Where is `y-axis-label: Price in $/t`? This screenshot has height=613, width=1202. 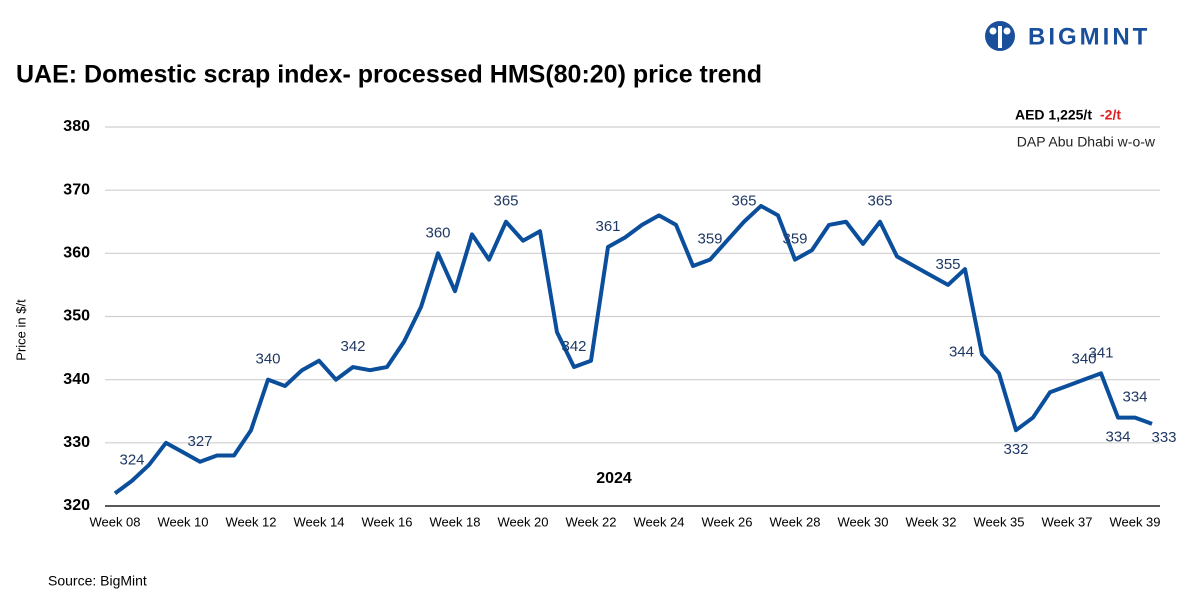 y-axis-label: Price in $/t is located at coordinates (20, 330).